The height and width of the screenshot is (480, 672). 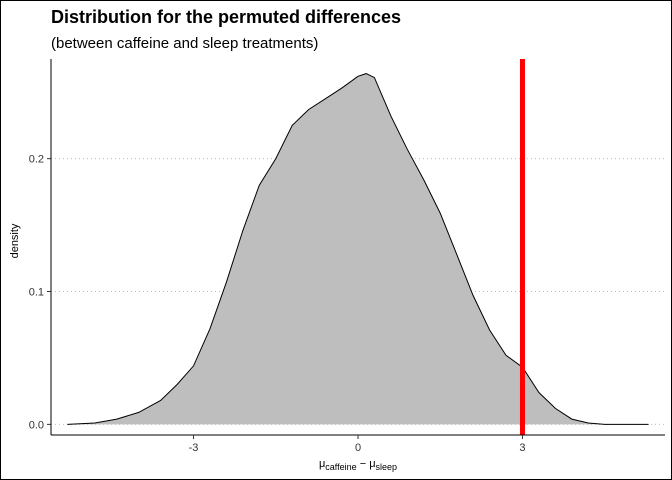 I want to click on x-axis-title: μcaffeine − μsleep, so click(x=358, y=465).